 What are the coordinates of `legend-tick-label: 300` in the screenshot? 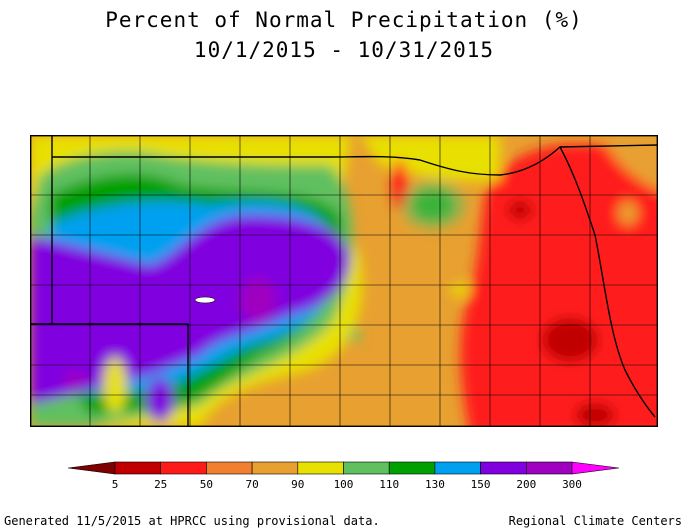 It's located at (572, 484).